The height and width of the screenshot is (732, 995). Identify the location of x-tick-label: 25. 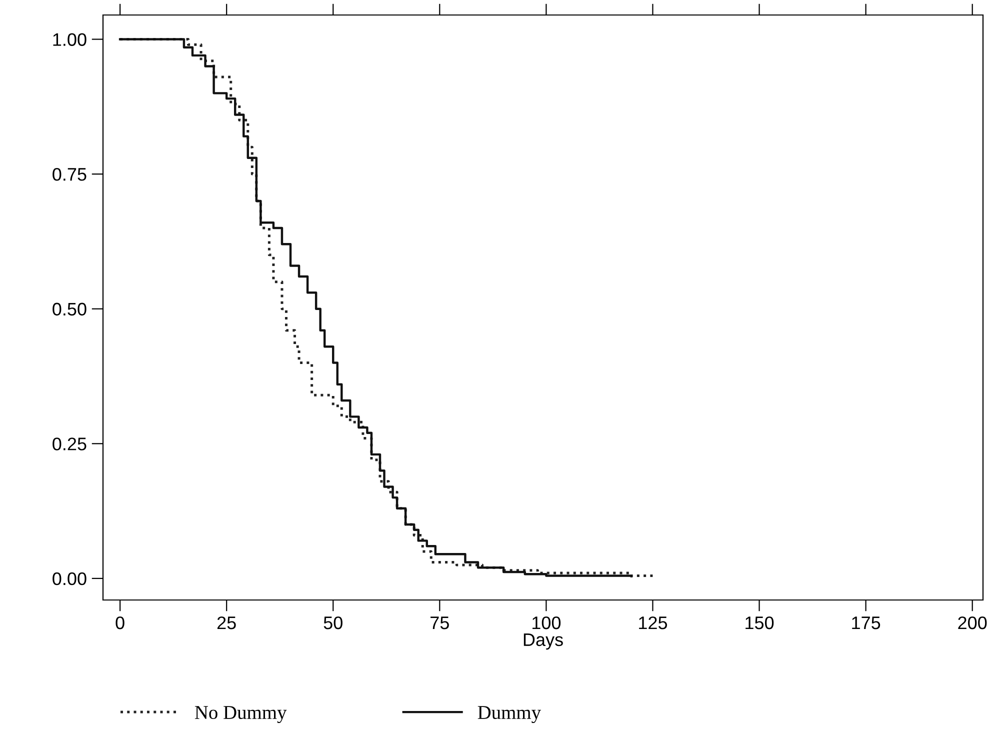
(226, 623).